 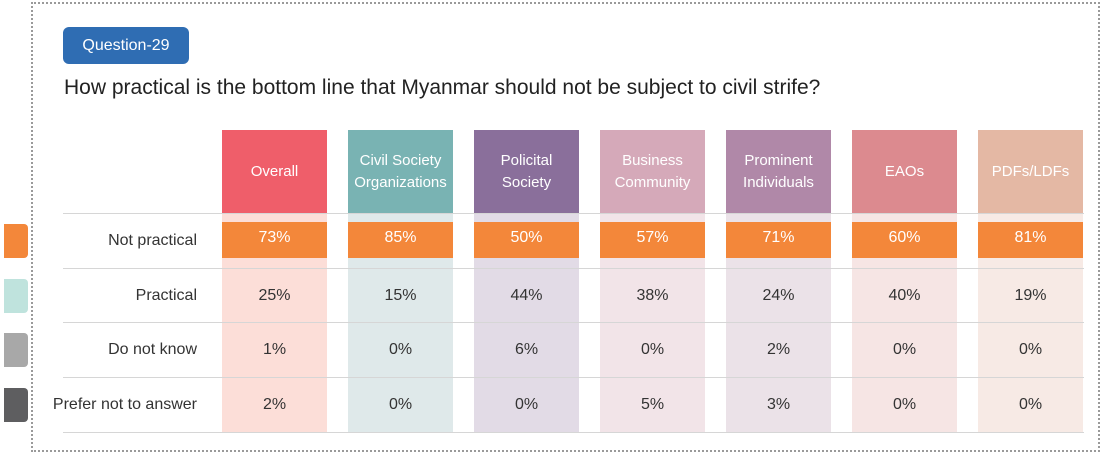 What do you see at coordinates (274, 349) in the screenshot?
I see `table-cell-value: 1%` at bounding box center [274, 349].